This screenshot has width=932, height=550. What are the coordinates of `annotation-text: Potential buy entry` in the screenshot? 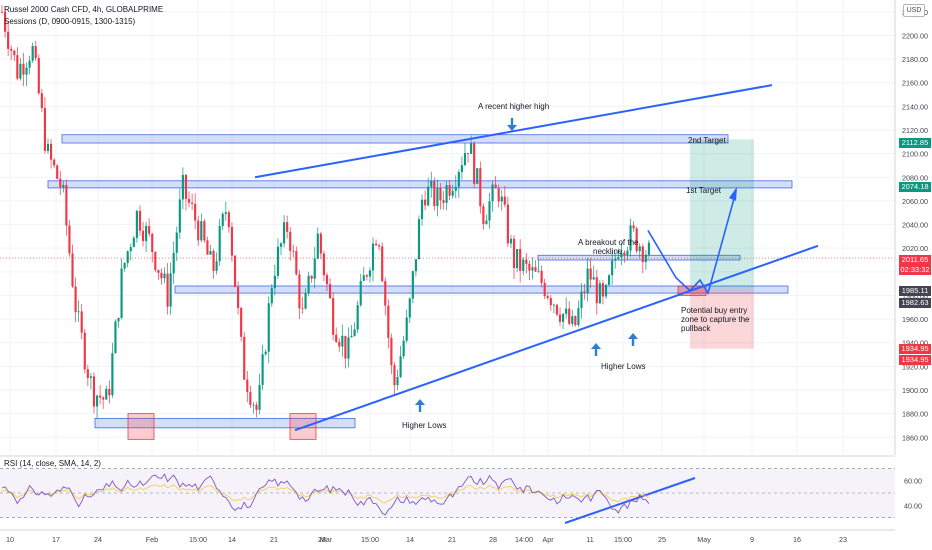 It's located at (714, 310).